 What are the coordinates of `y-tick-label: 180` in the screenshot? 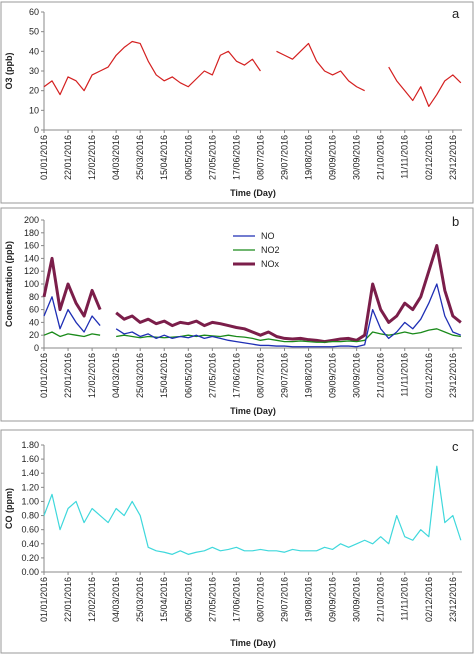 It's located at (31, 233).